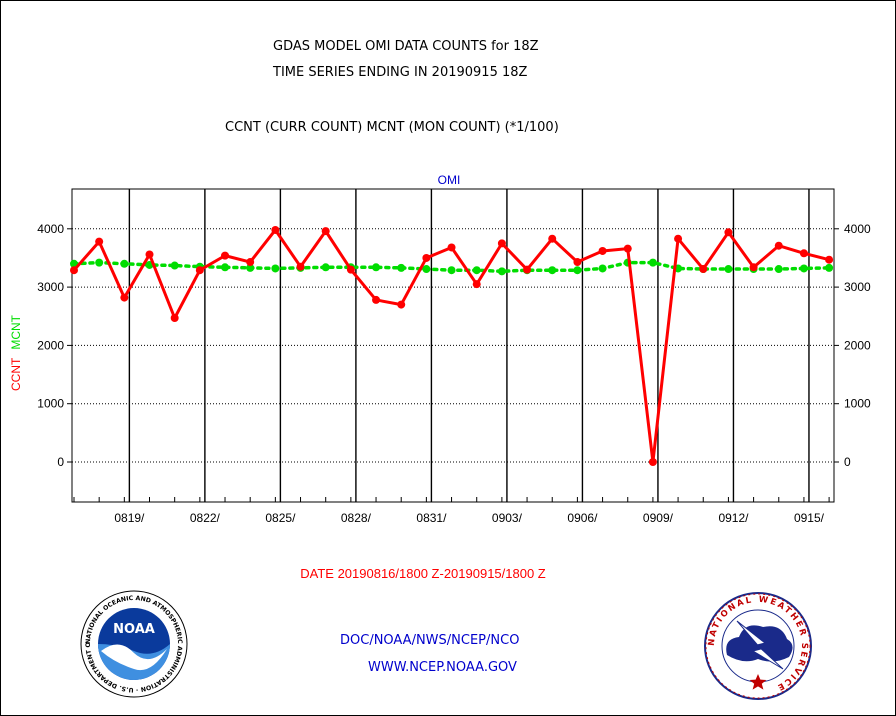  I want to click on y-tick-label-right: 0, so click(847, 462).